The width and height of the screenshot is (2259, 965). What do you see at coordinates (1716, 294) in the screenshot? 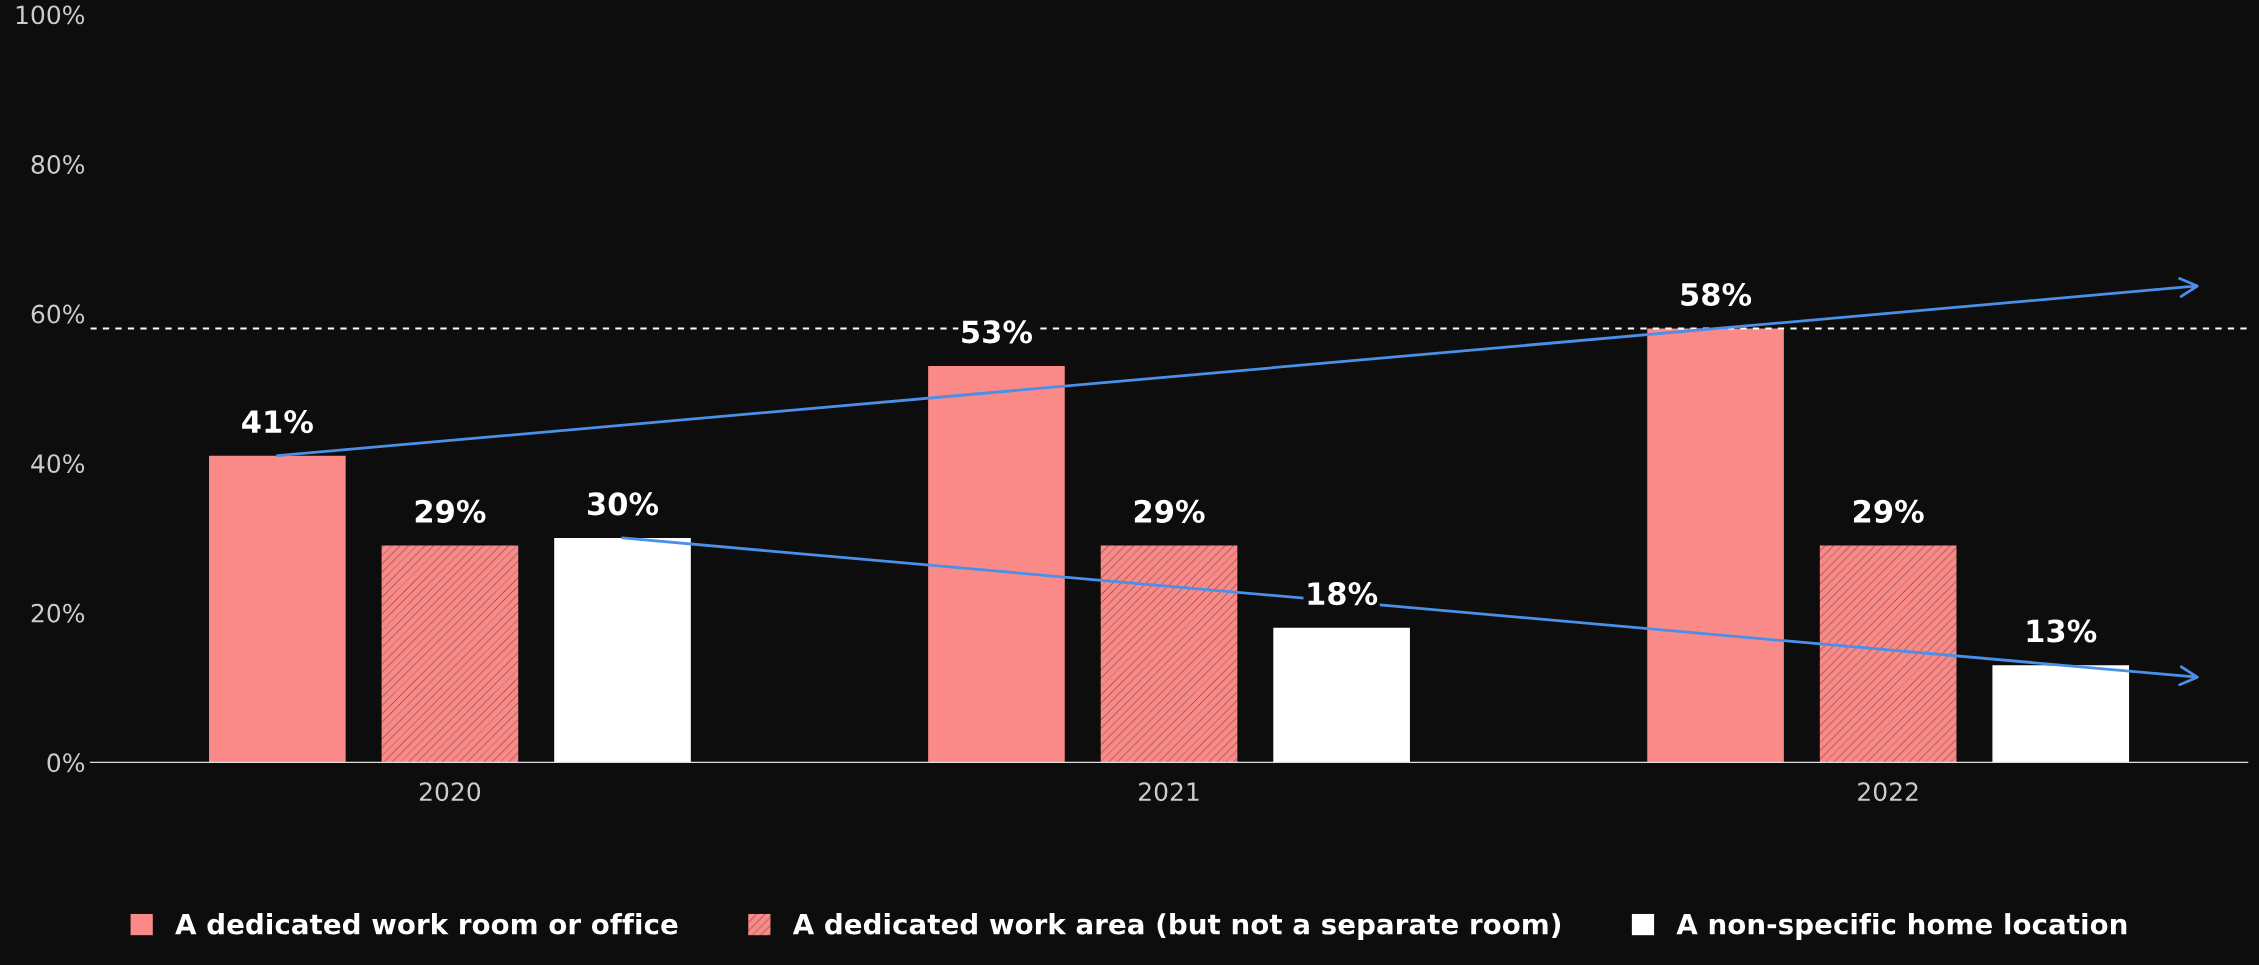
I see `text: 58%` at bounding box center [1716, 294].